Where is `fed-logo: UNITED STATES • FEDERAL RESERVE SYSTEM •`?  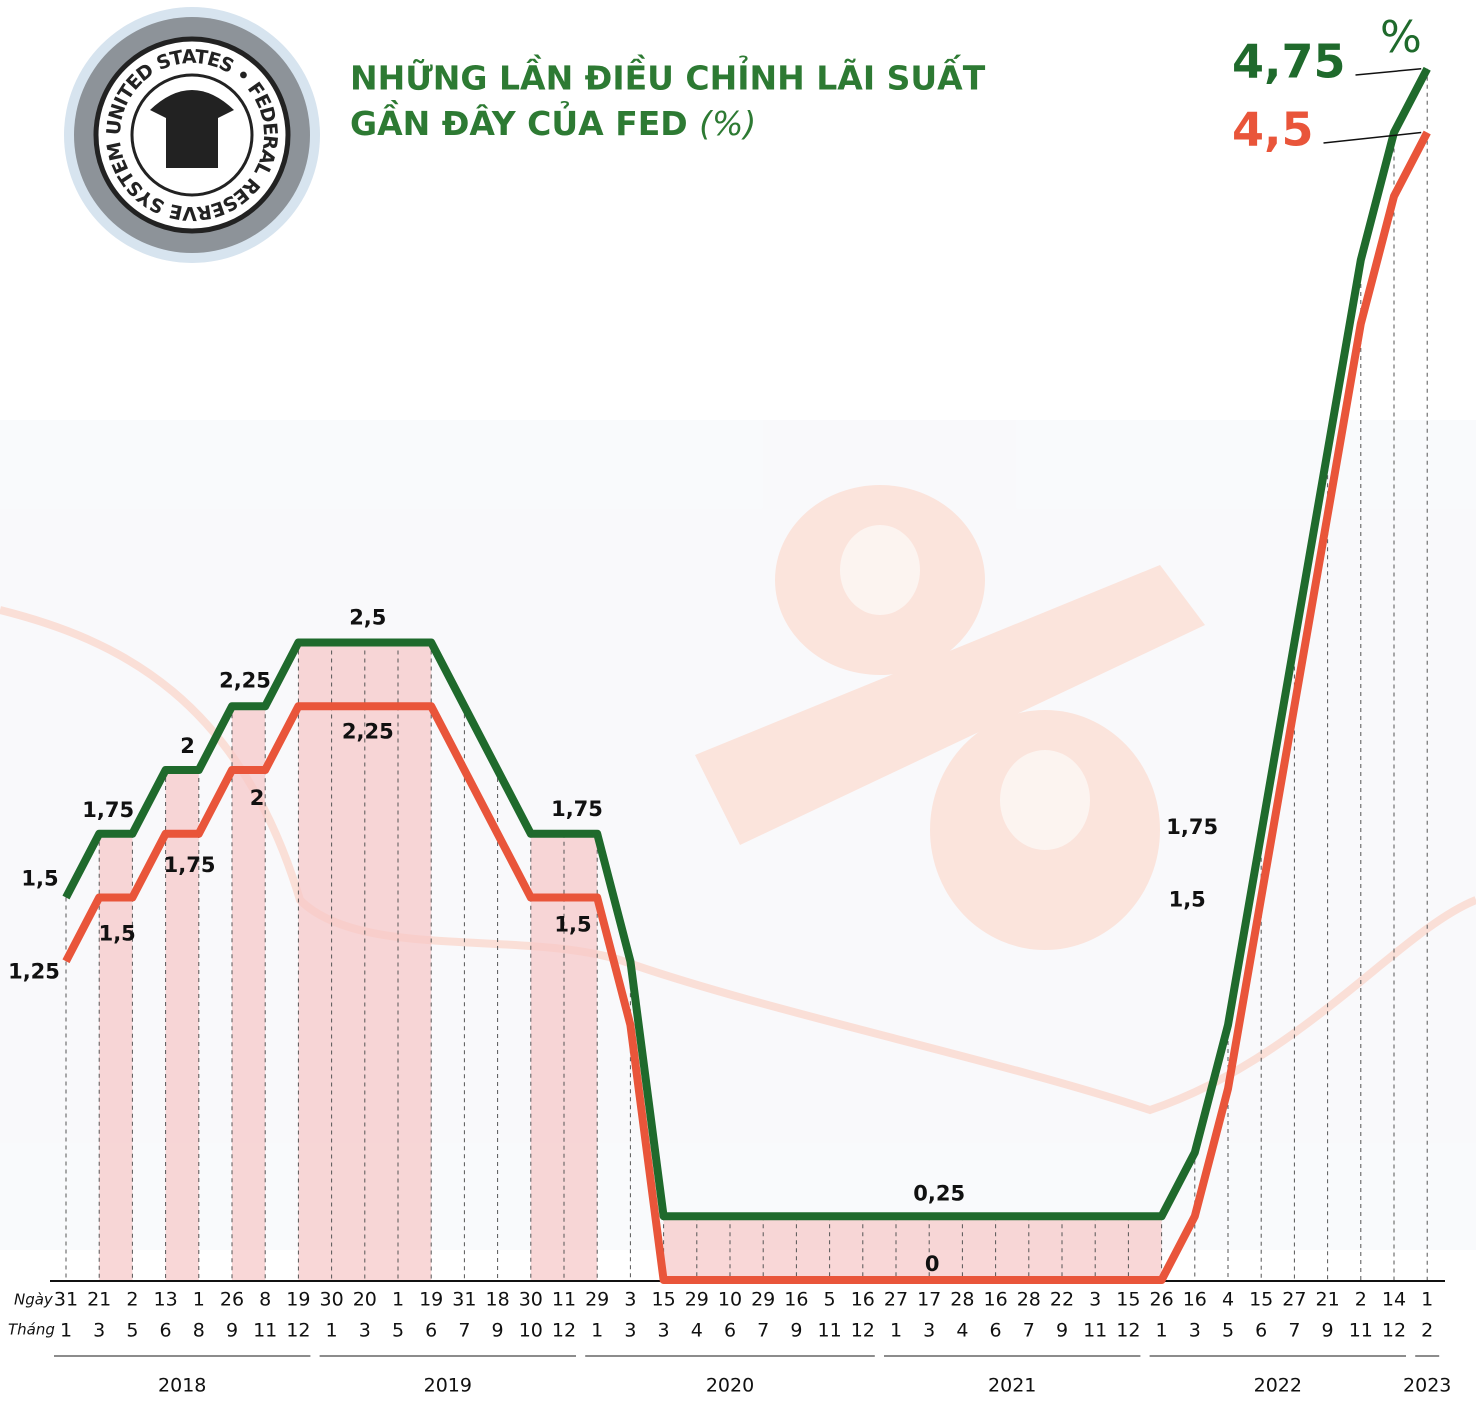
fed-logo: UNITED STATES • FEDERAL RESERVE SYSTEM • is located at coordinates (160, 131).